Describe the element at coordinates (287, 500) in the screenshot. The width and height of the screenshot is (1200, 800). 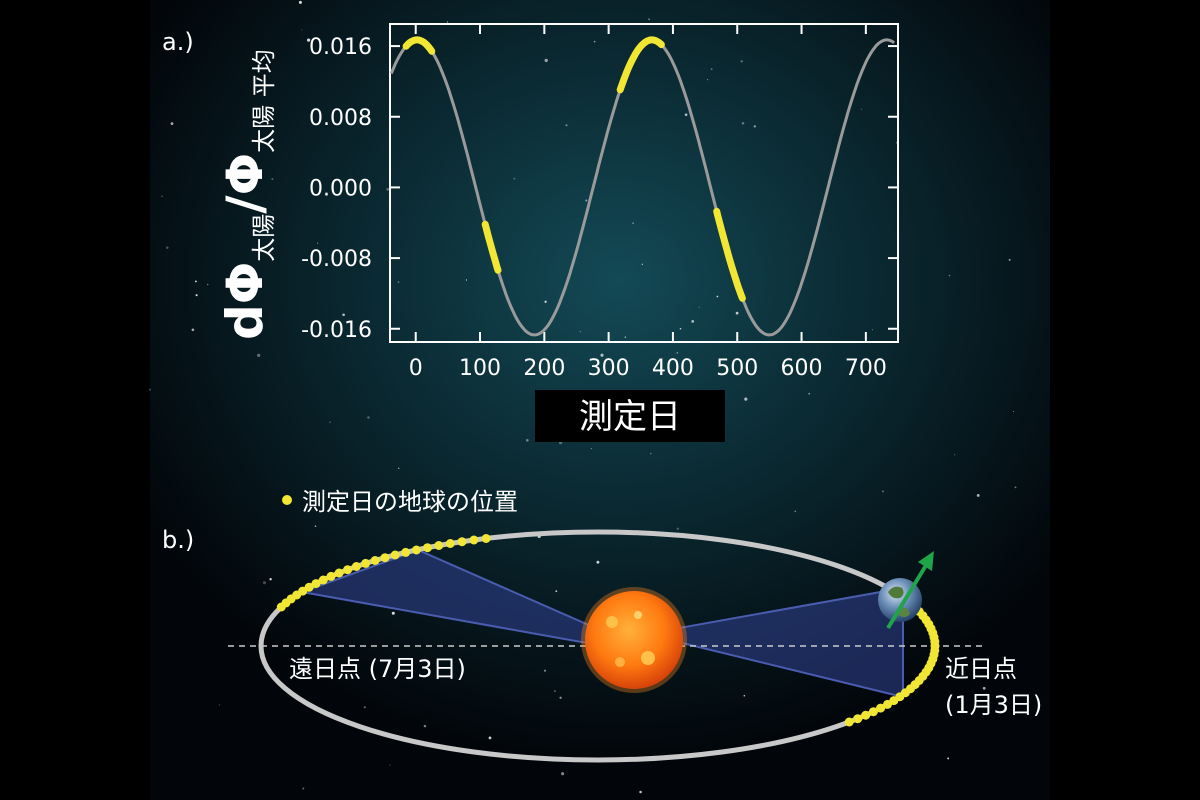
I see `legend-dot` at that location.